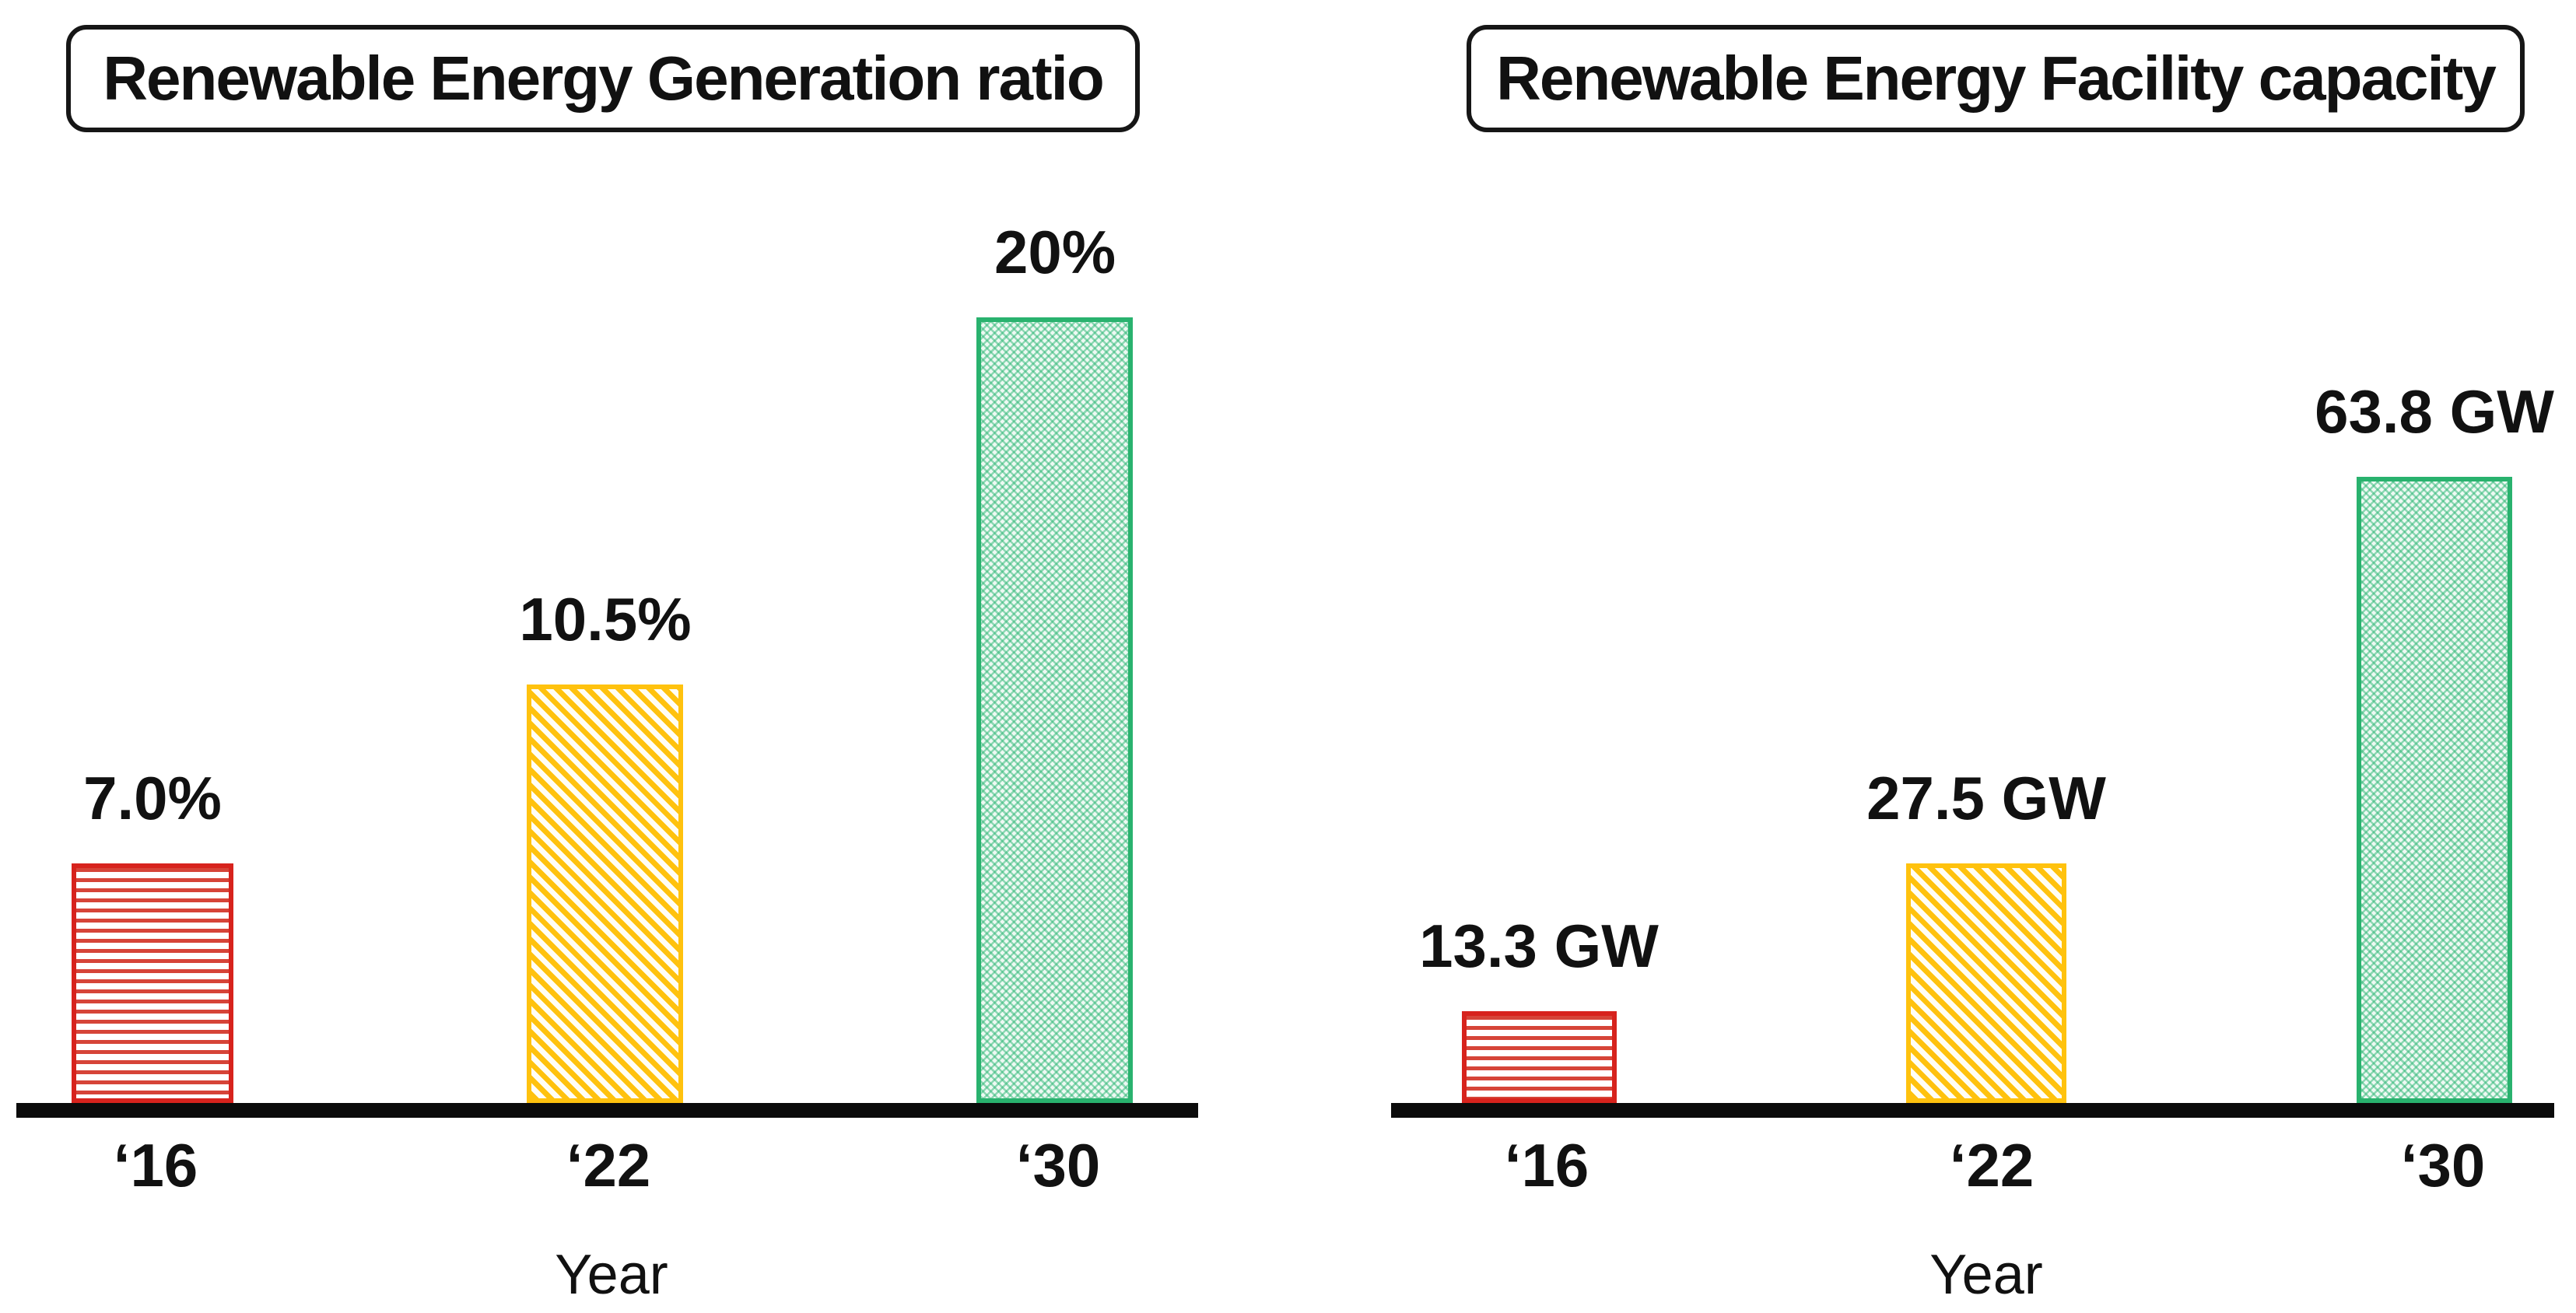  I want to click on chart-title-box: Renewable Energy Facility capacity, so click(1996, 79).